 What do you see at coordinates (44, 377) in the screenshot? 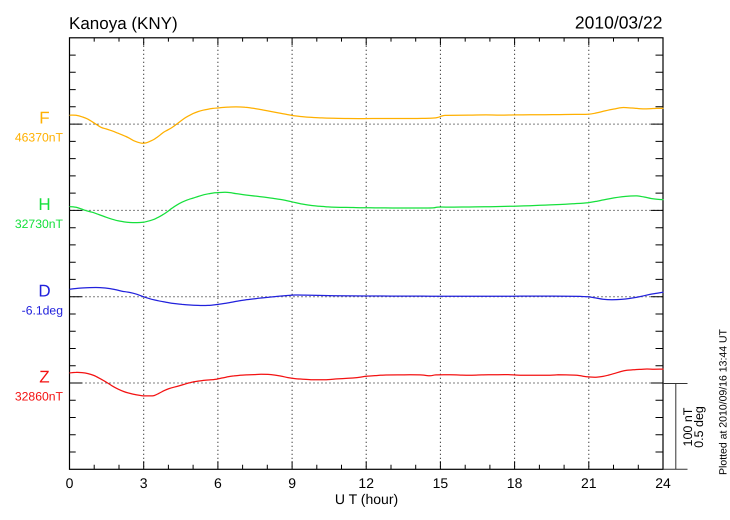
I see `svg-text: Z` at bounding box center [44, 377].